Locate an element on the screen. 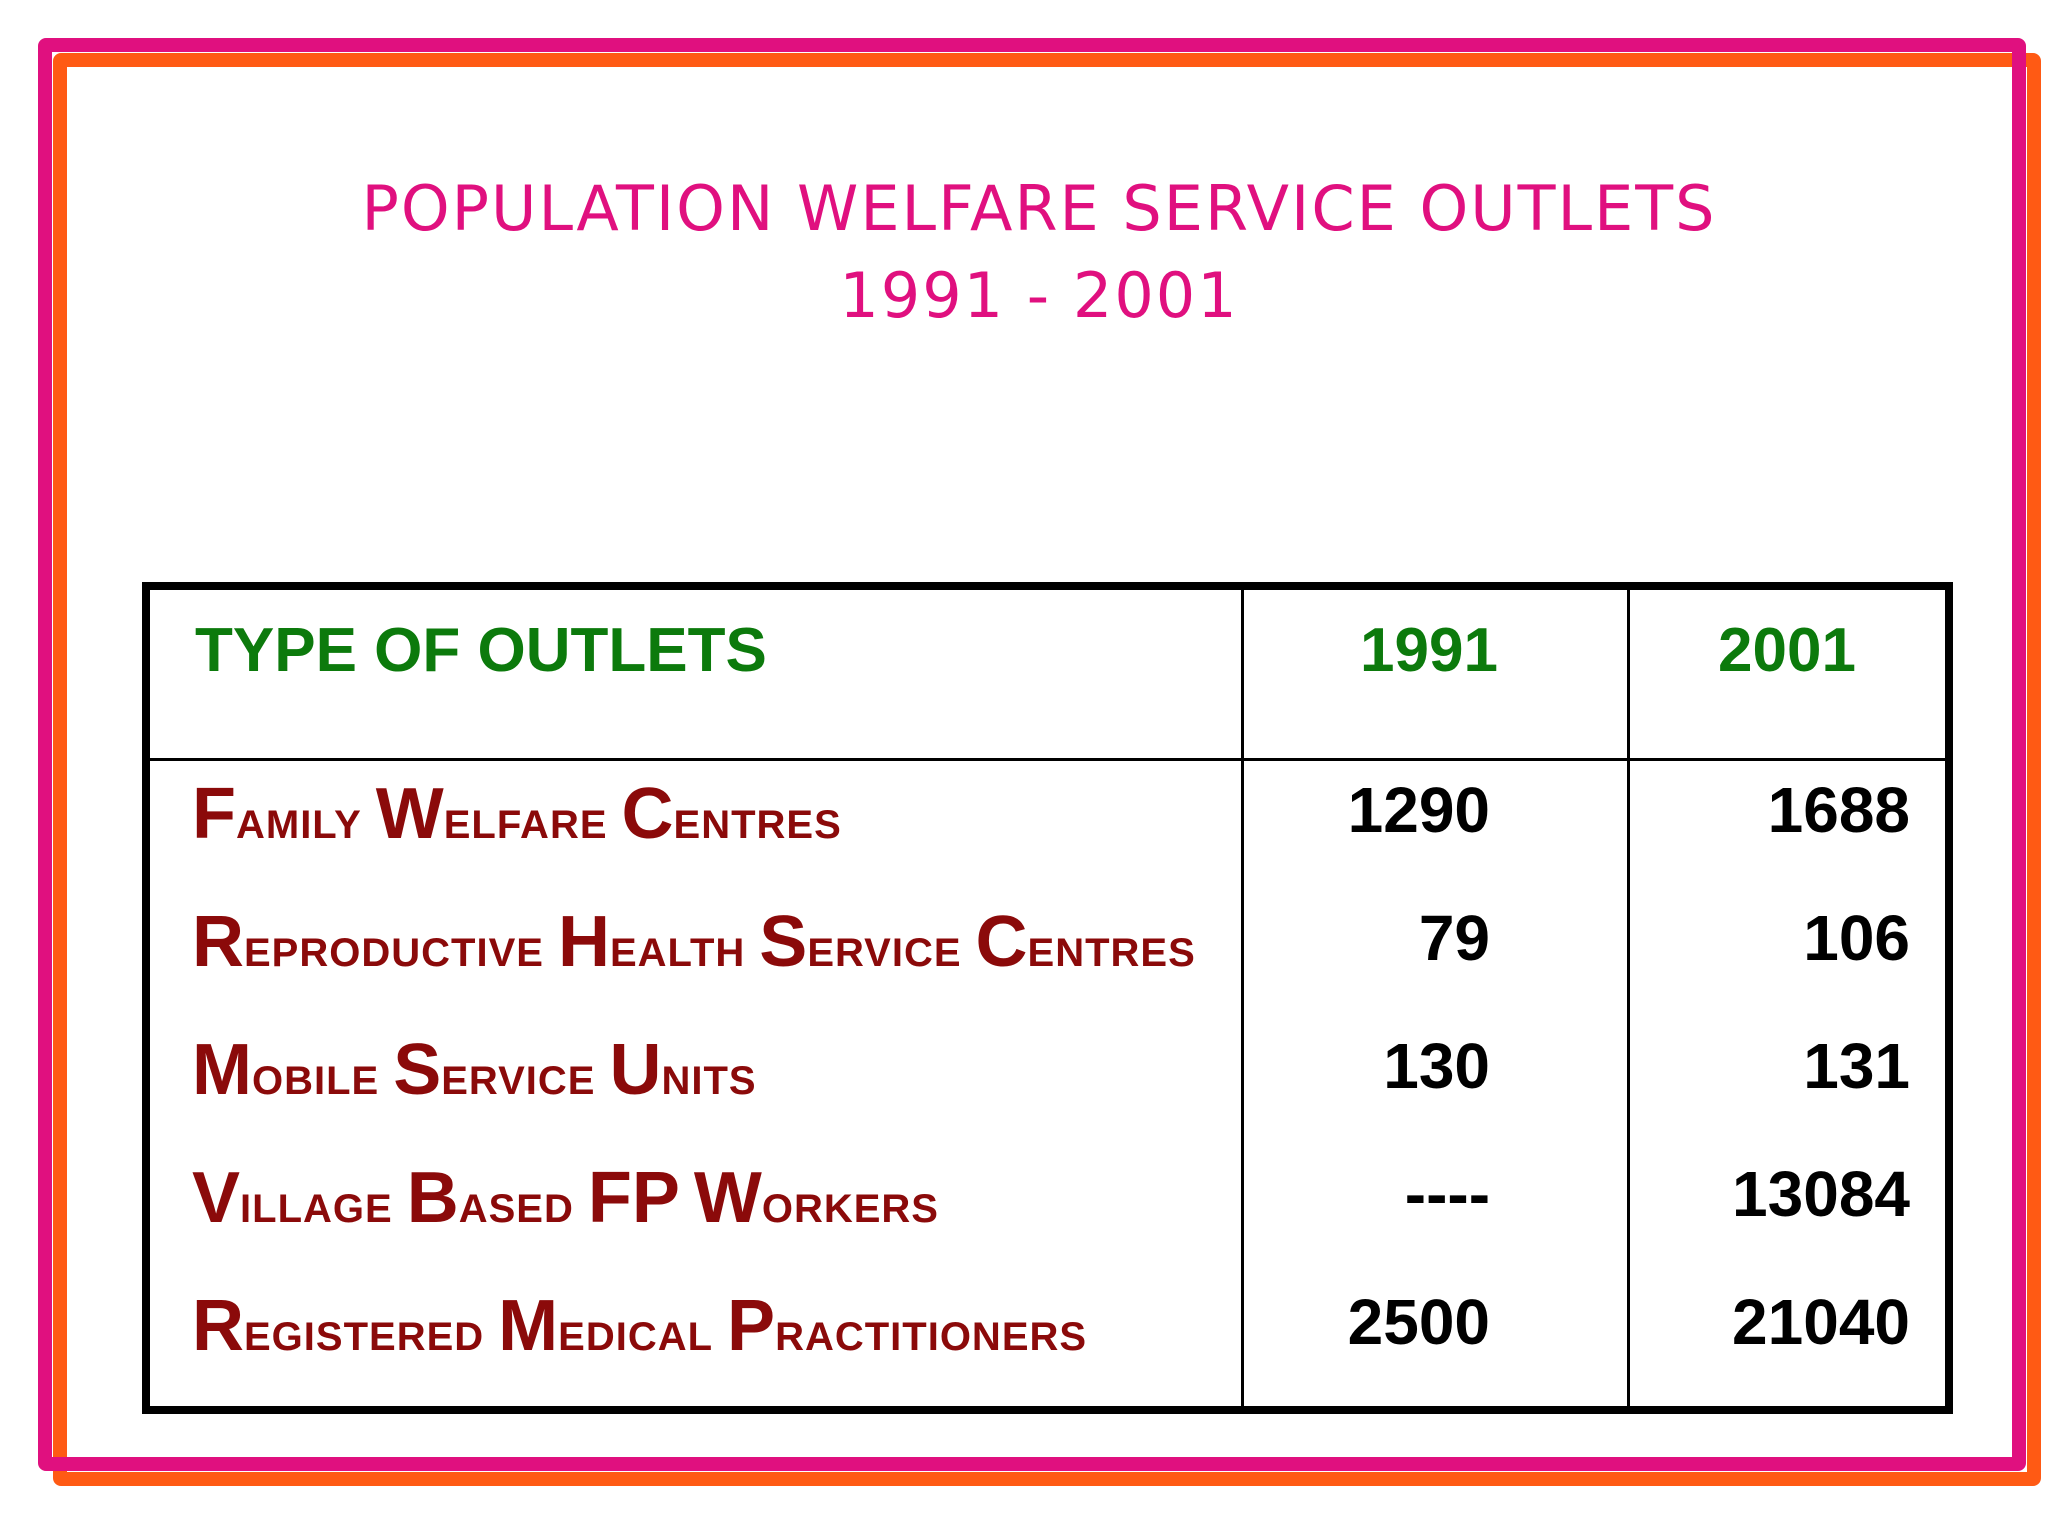  value-2001: 21040 is located at coordinates (1821, 1322).